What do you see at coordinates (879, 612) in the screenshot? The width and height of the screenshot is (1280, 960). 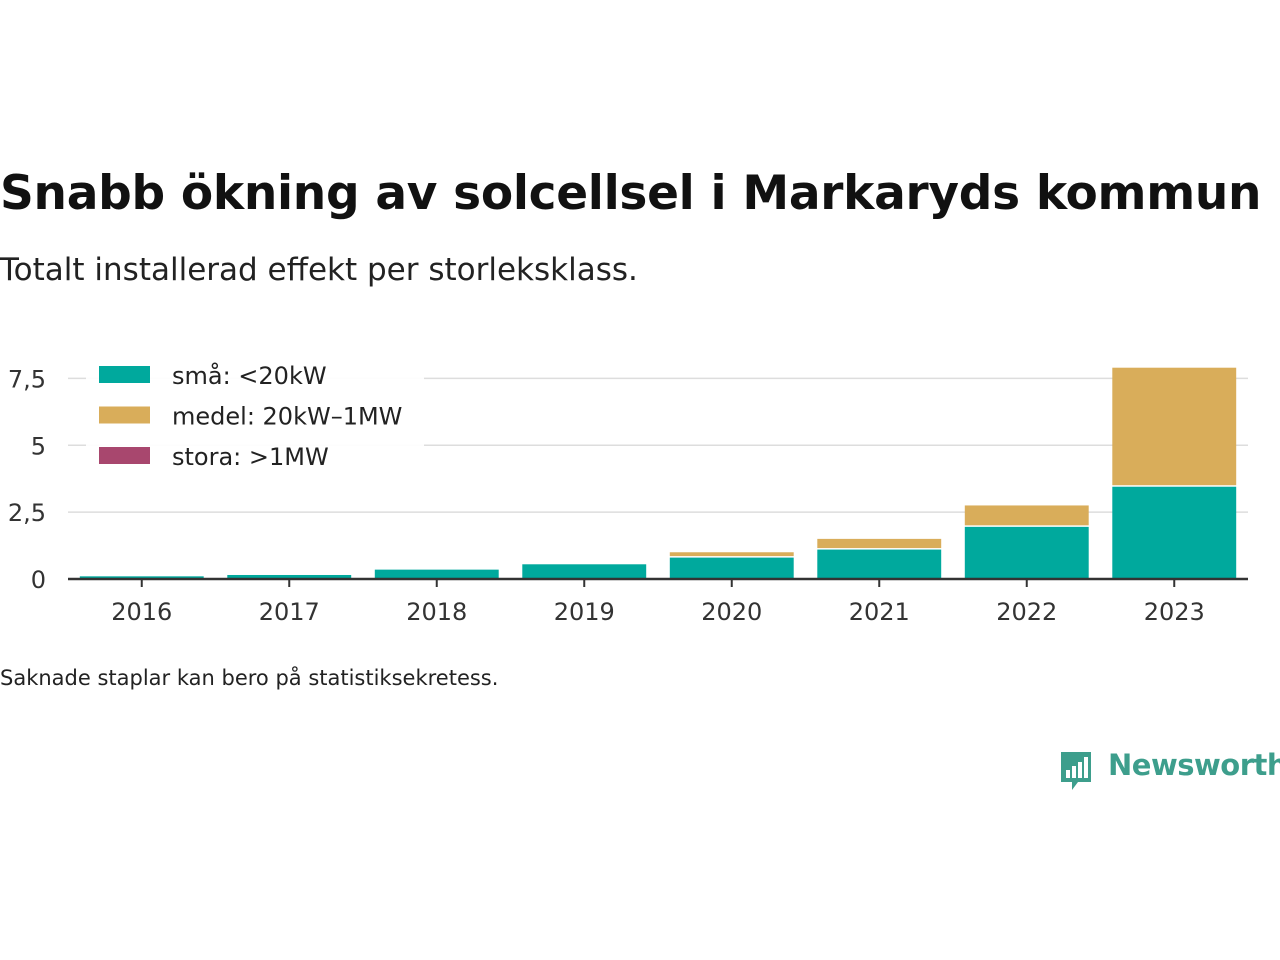 I see `x-tick-label: 2021` at bounding box center [879, 612].